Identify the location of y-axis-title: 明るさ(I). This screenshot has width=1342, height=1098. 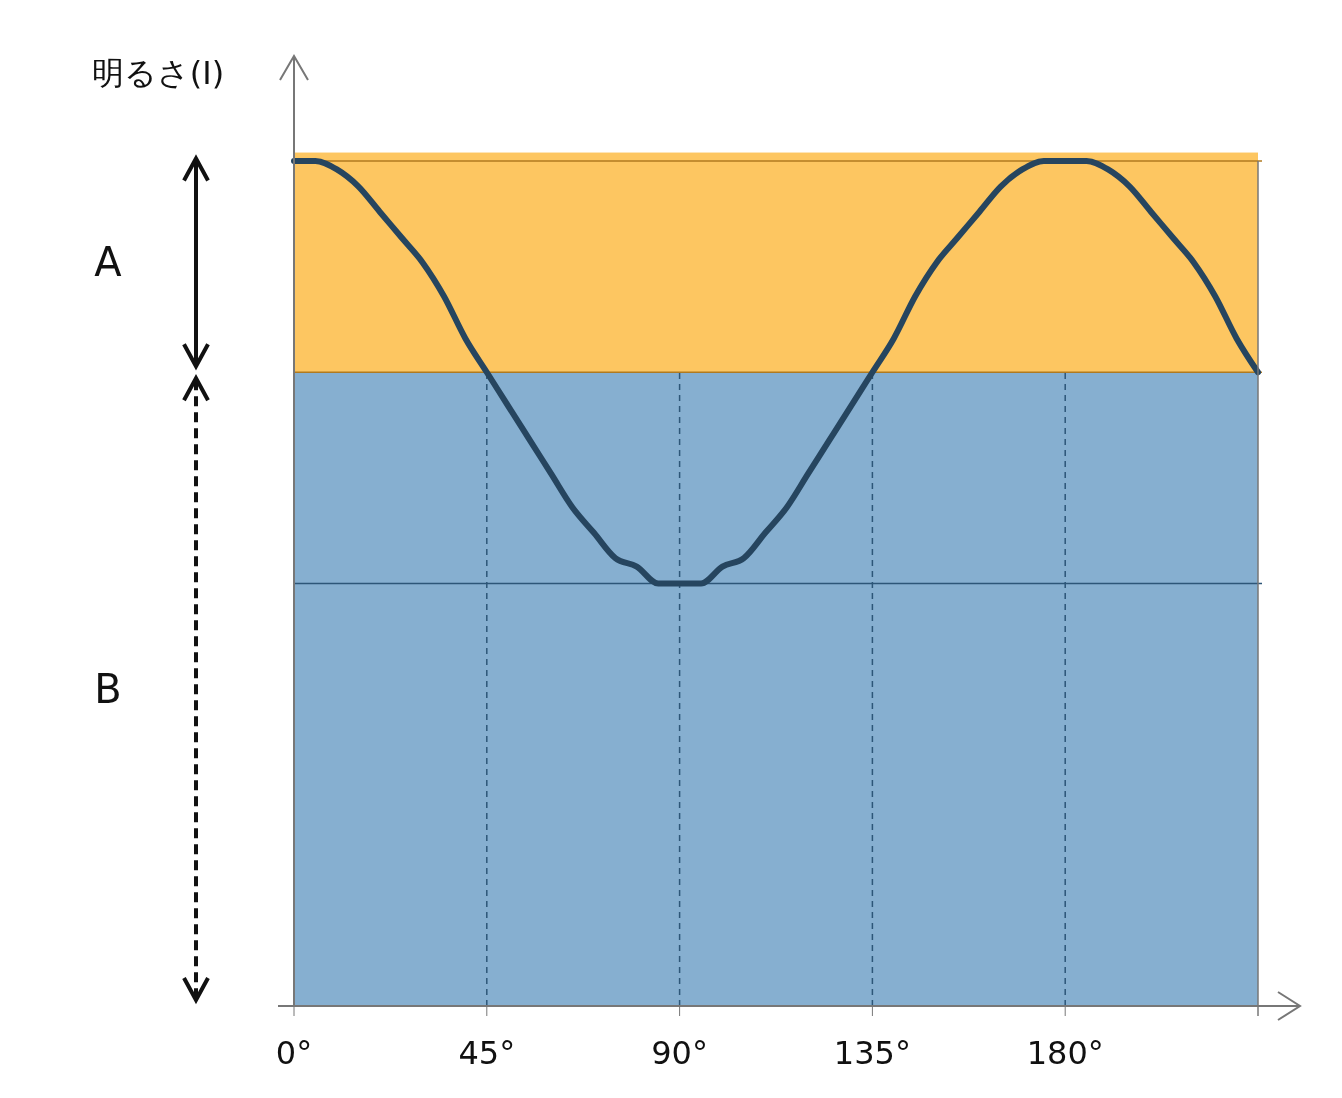
(158, 73).